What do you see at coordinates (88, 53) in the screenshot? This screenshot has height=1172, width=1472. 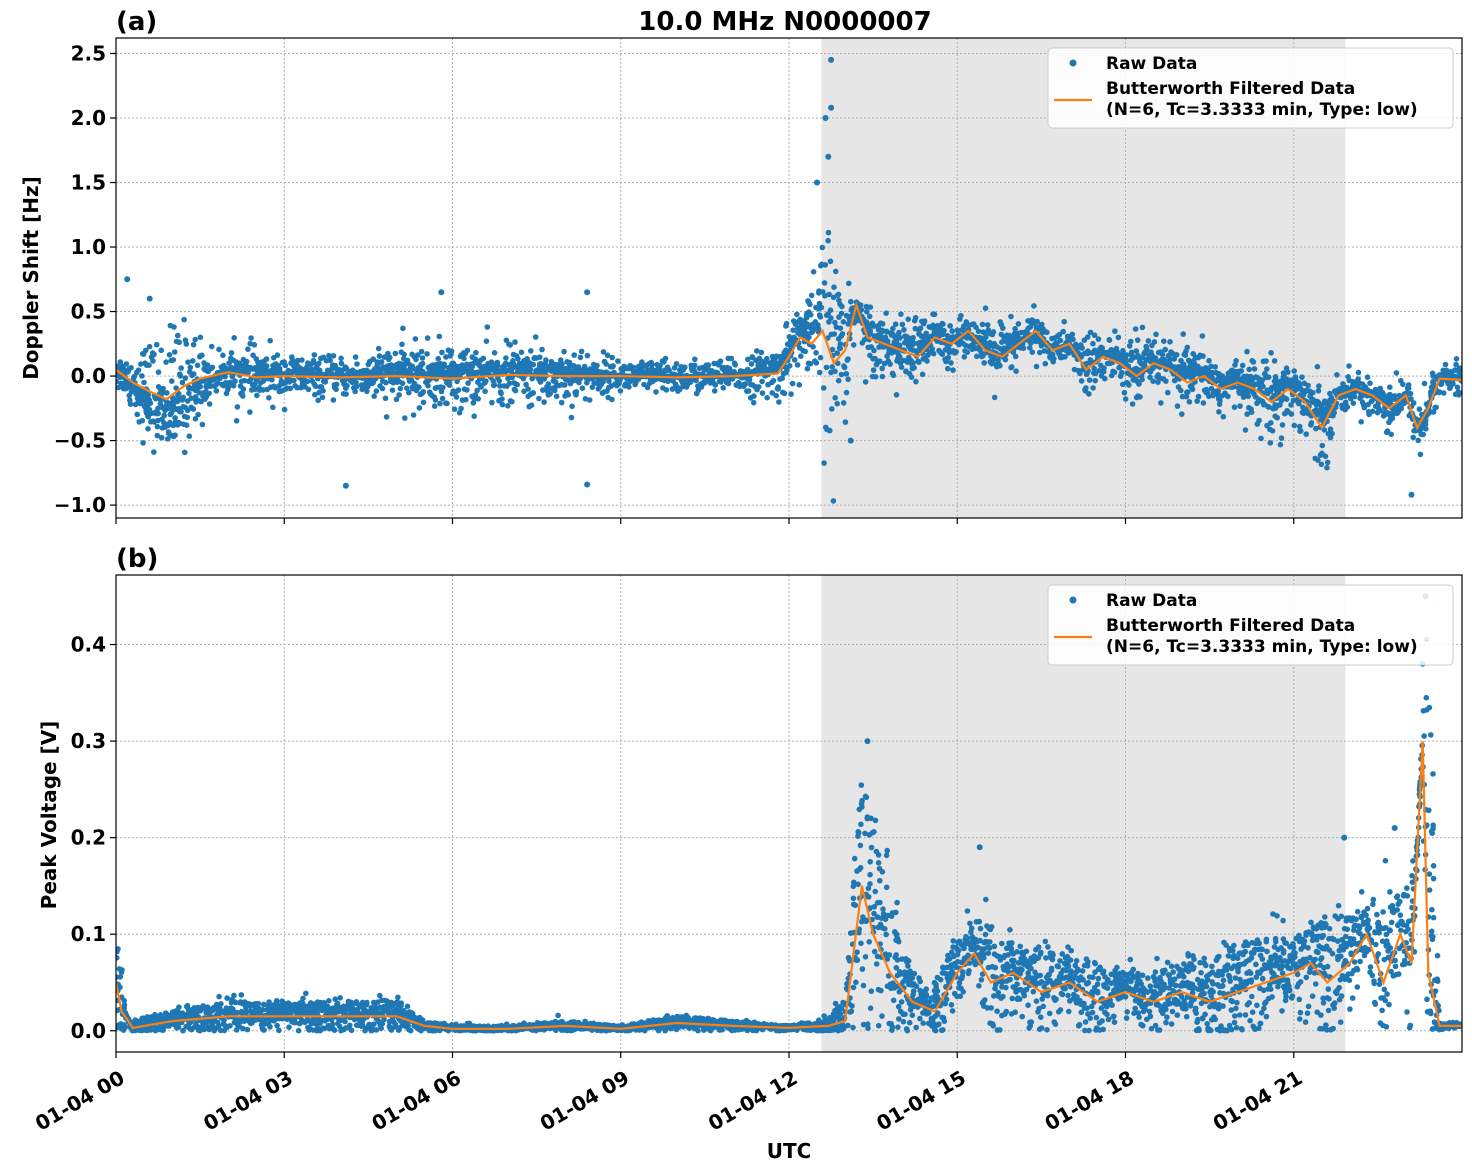 I see `y-tick-label: 2.5` at bounding box center [88, 53].